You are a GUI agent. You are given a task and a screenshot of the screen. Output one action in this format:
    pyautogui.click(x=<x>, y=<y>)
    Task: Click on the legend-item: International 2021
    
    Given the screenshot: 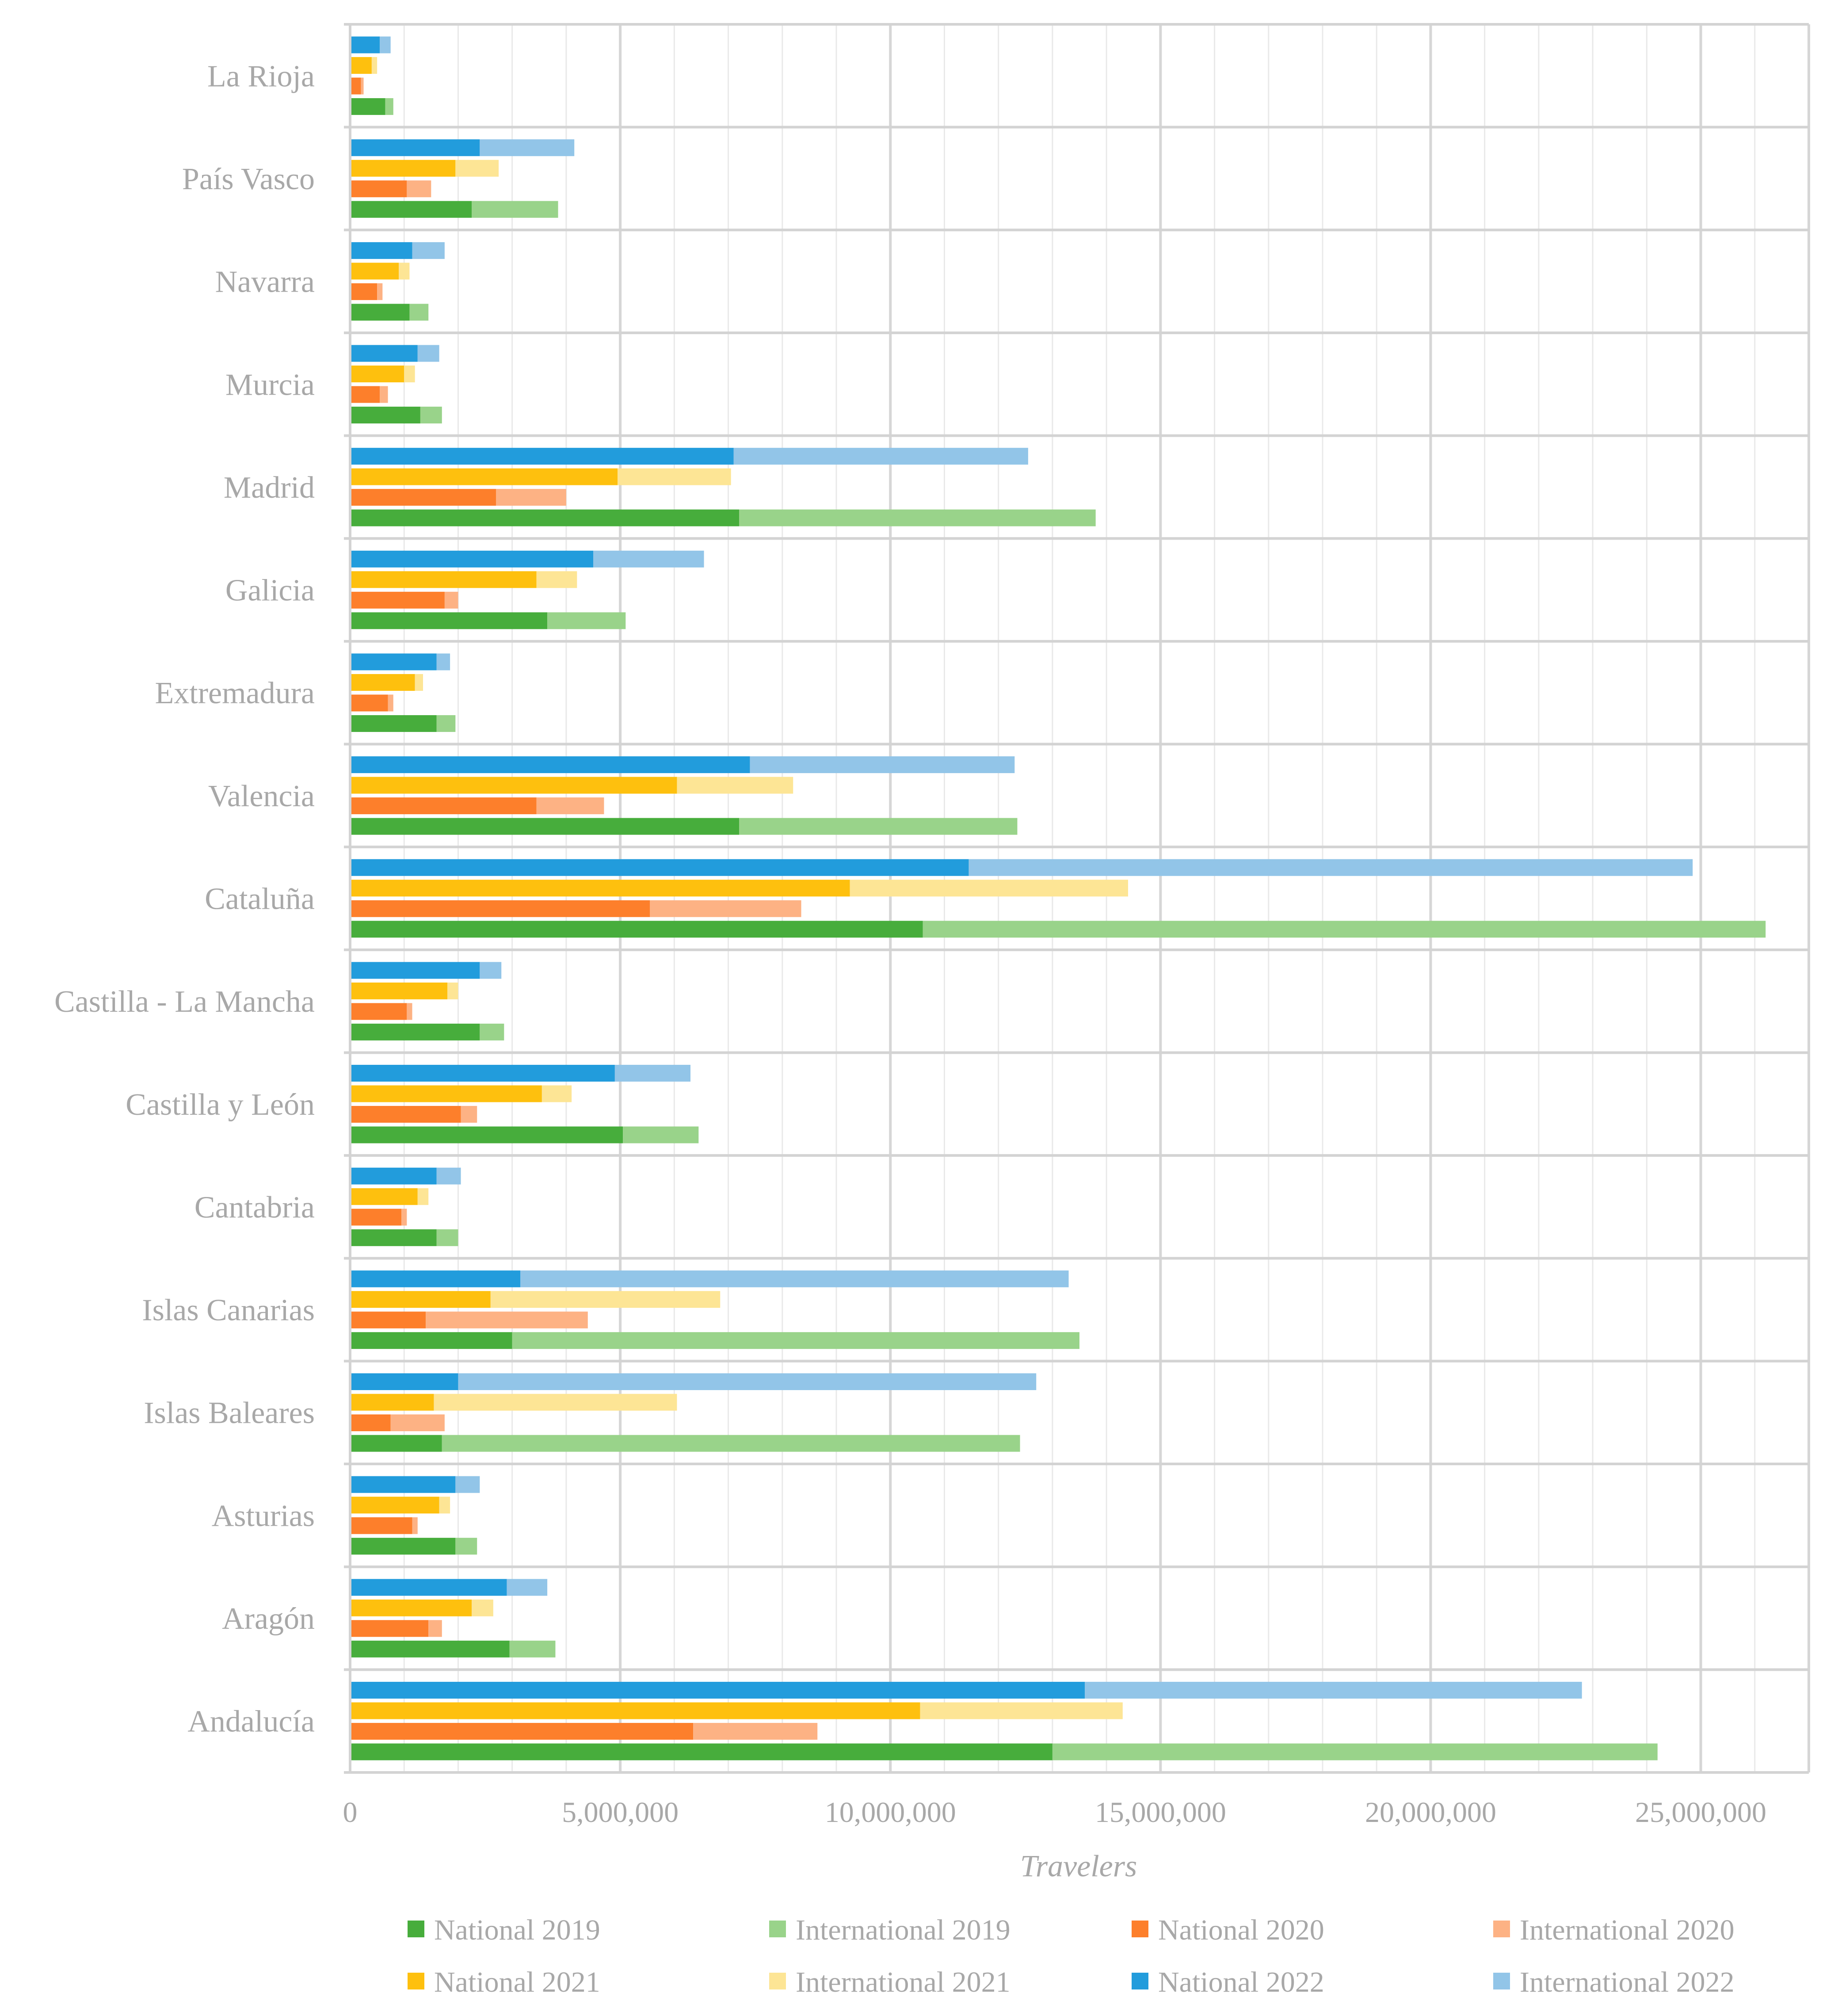 What is the action you would take?
    pyautogui.click(x=890, y=1982)
    